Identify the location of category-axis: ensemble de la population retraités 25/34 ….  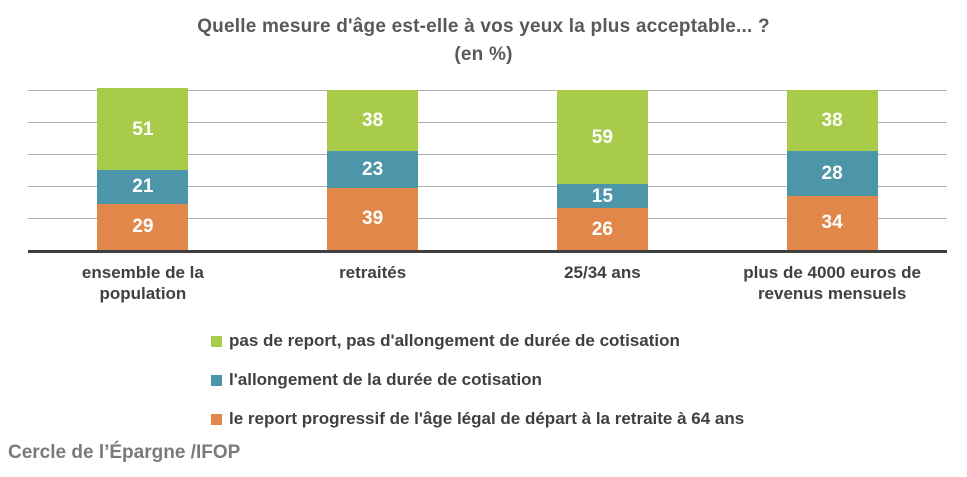
(487, 288).